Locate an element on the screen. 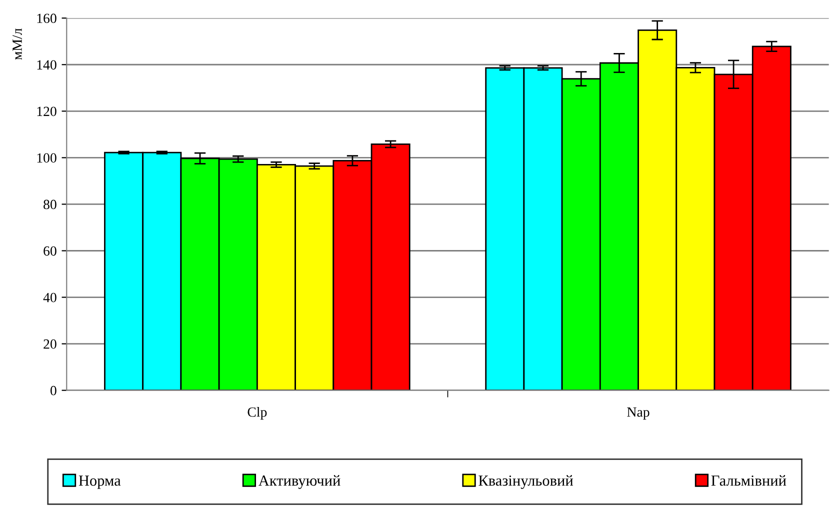 The height and width of the screenshot is (517, 833). y-tick-label: 60 is located at coordinates (50, 251).